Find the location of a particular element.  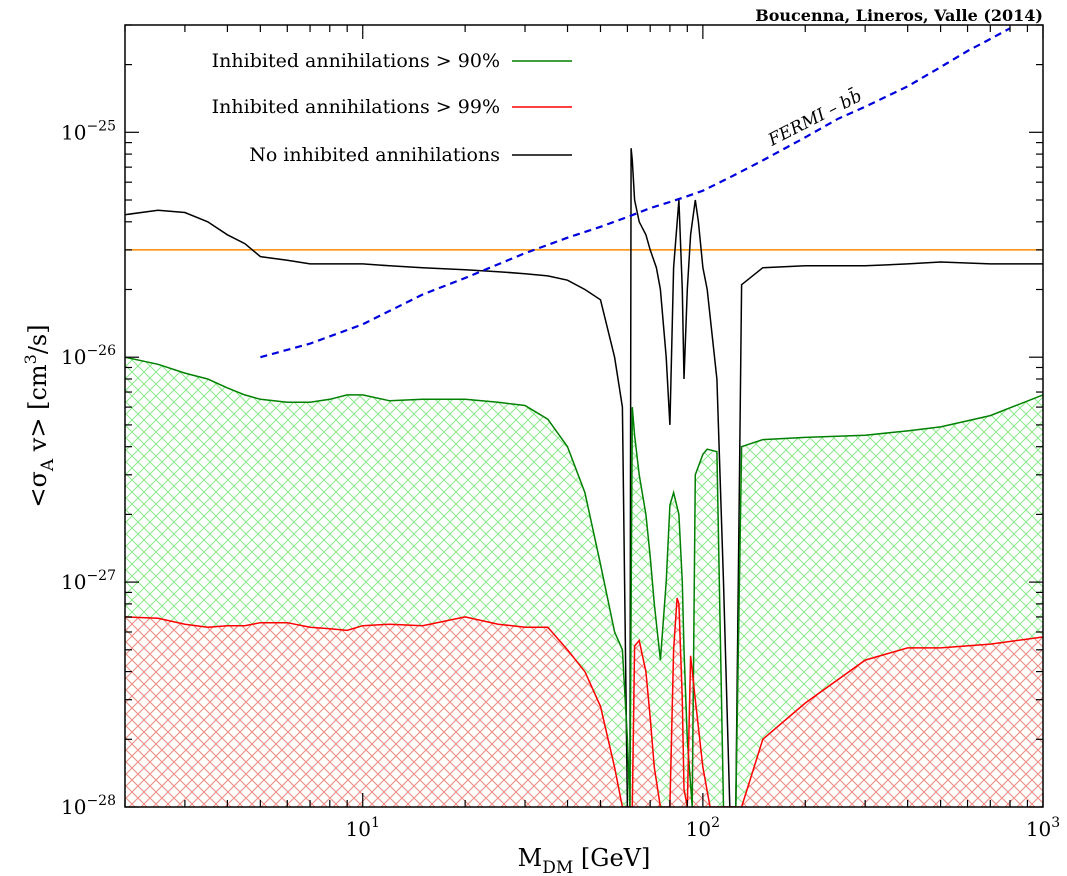

x-tick-labels: 10¹ 10² 10³ is located at coordinates (703, 828).